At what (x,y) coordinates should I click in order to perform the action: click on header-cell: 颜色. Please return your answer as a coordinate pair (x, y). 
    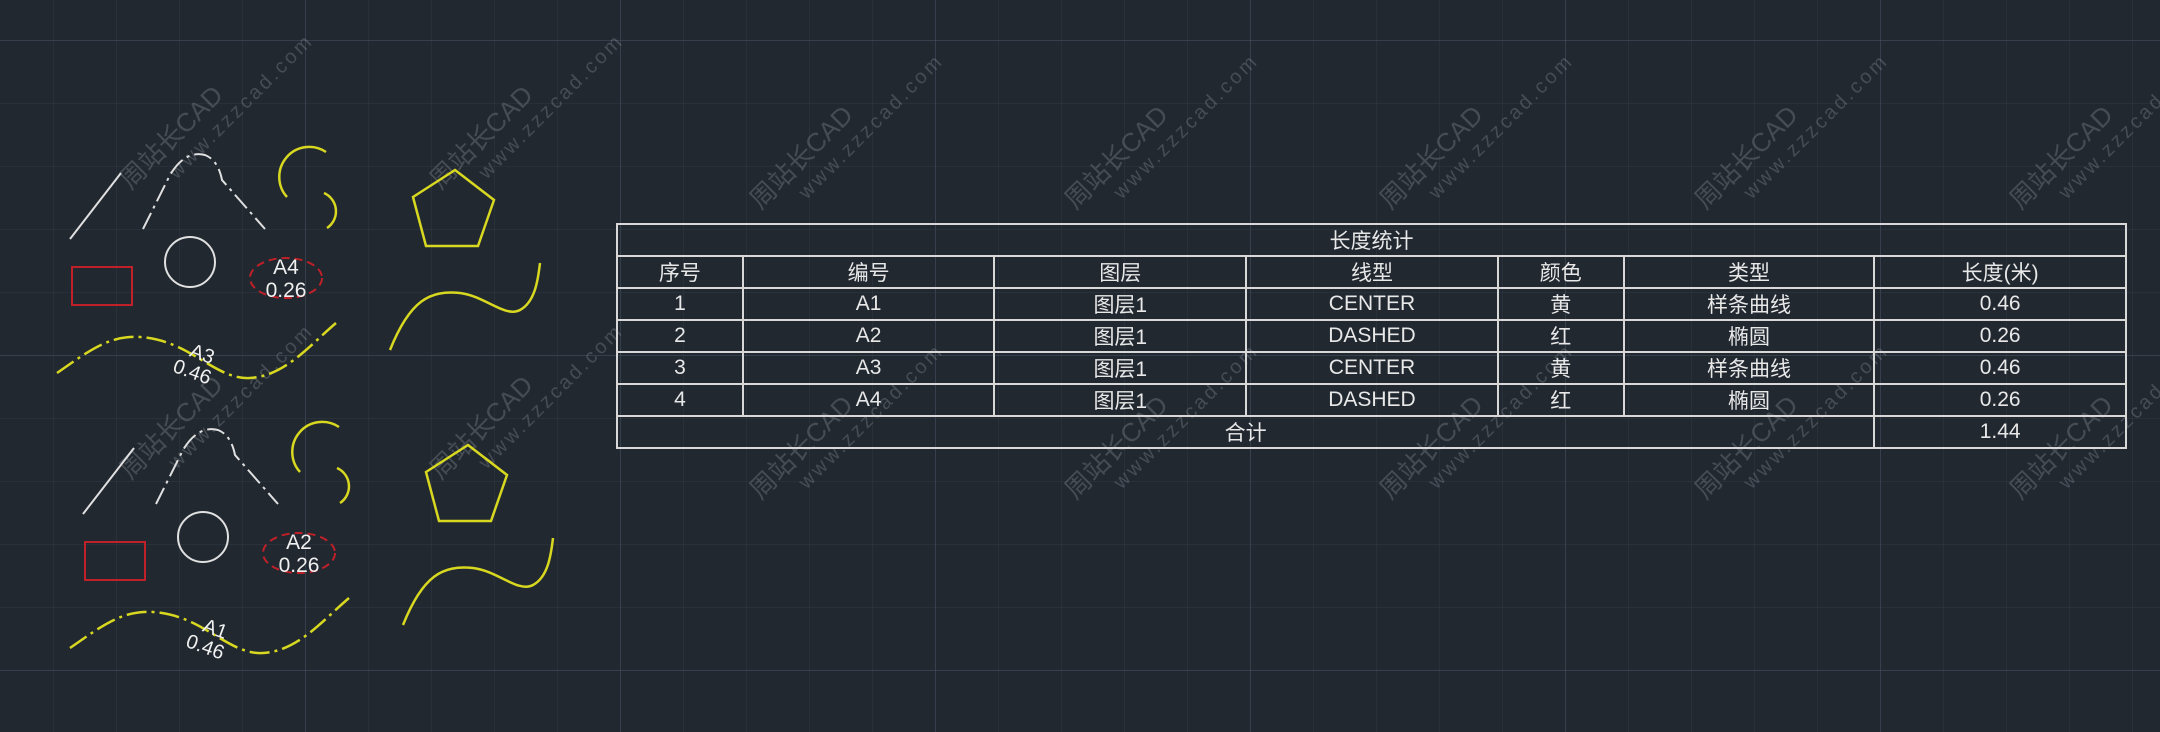
    Looking at the image, I should click on (1560, 272).